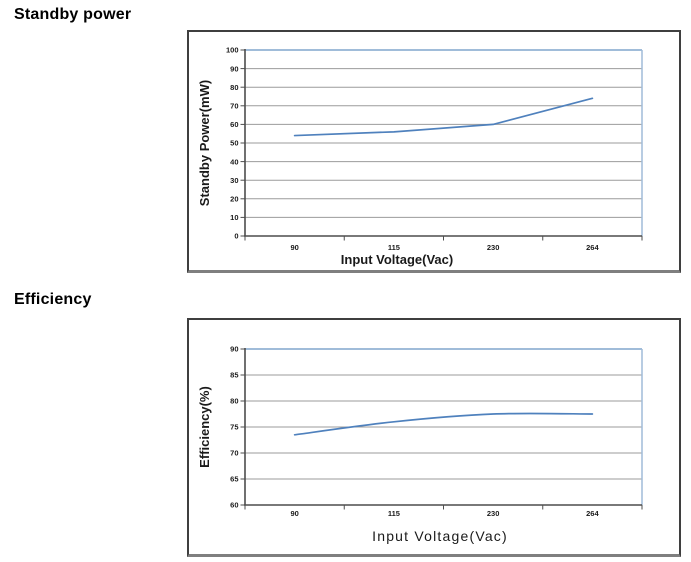 The width and height of the screenshot is (691, 562). What do you see at coordinates (234, 375) in the screenshot?
I see `y-tick-label: 85` at bounding box center [234, 375].